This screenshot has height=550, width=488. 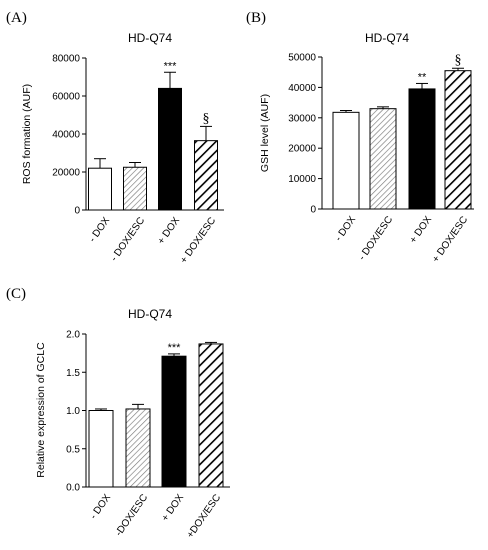 I want to click on y-axis-label: GSH level (AUF), so click(x=265, y=133).